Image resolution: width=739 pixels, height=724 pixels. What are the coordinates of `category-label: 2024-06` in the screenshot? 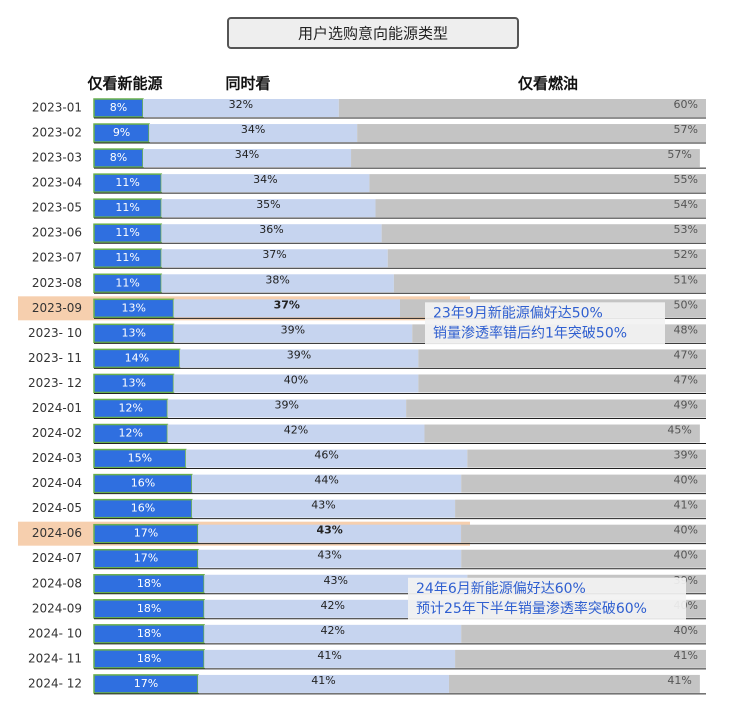 It's located at (57, 533).